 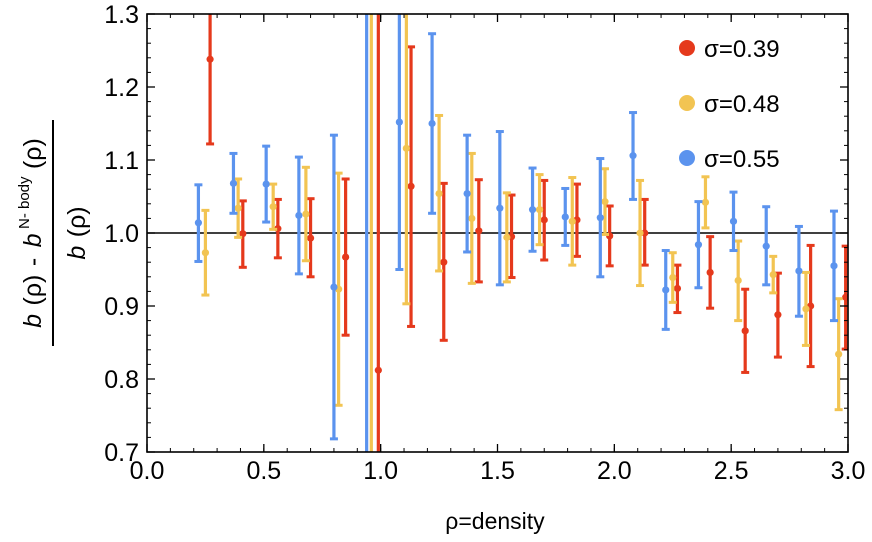 I want to click on series-2-point-4-marker, so click(x=306, y=214).